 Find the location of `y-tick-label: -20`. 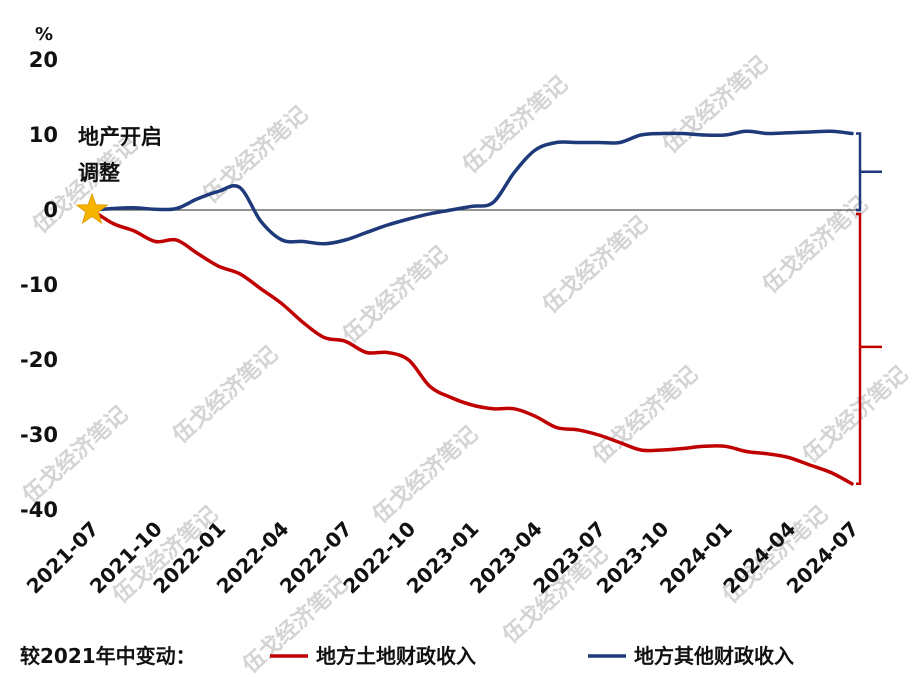

y-tick-label: -20 is located at coordinates (39, 360).